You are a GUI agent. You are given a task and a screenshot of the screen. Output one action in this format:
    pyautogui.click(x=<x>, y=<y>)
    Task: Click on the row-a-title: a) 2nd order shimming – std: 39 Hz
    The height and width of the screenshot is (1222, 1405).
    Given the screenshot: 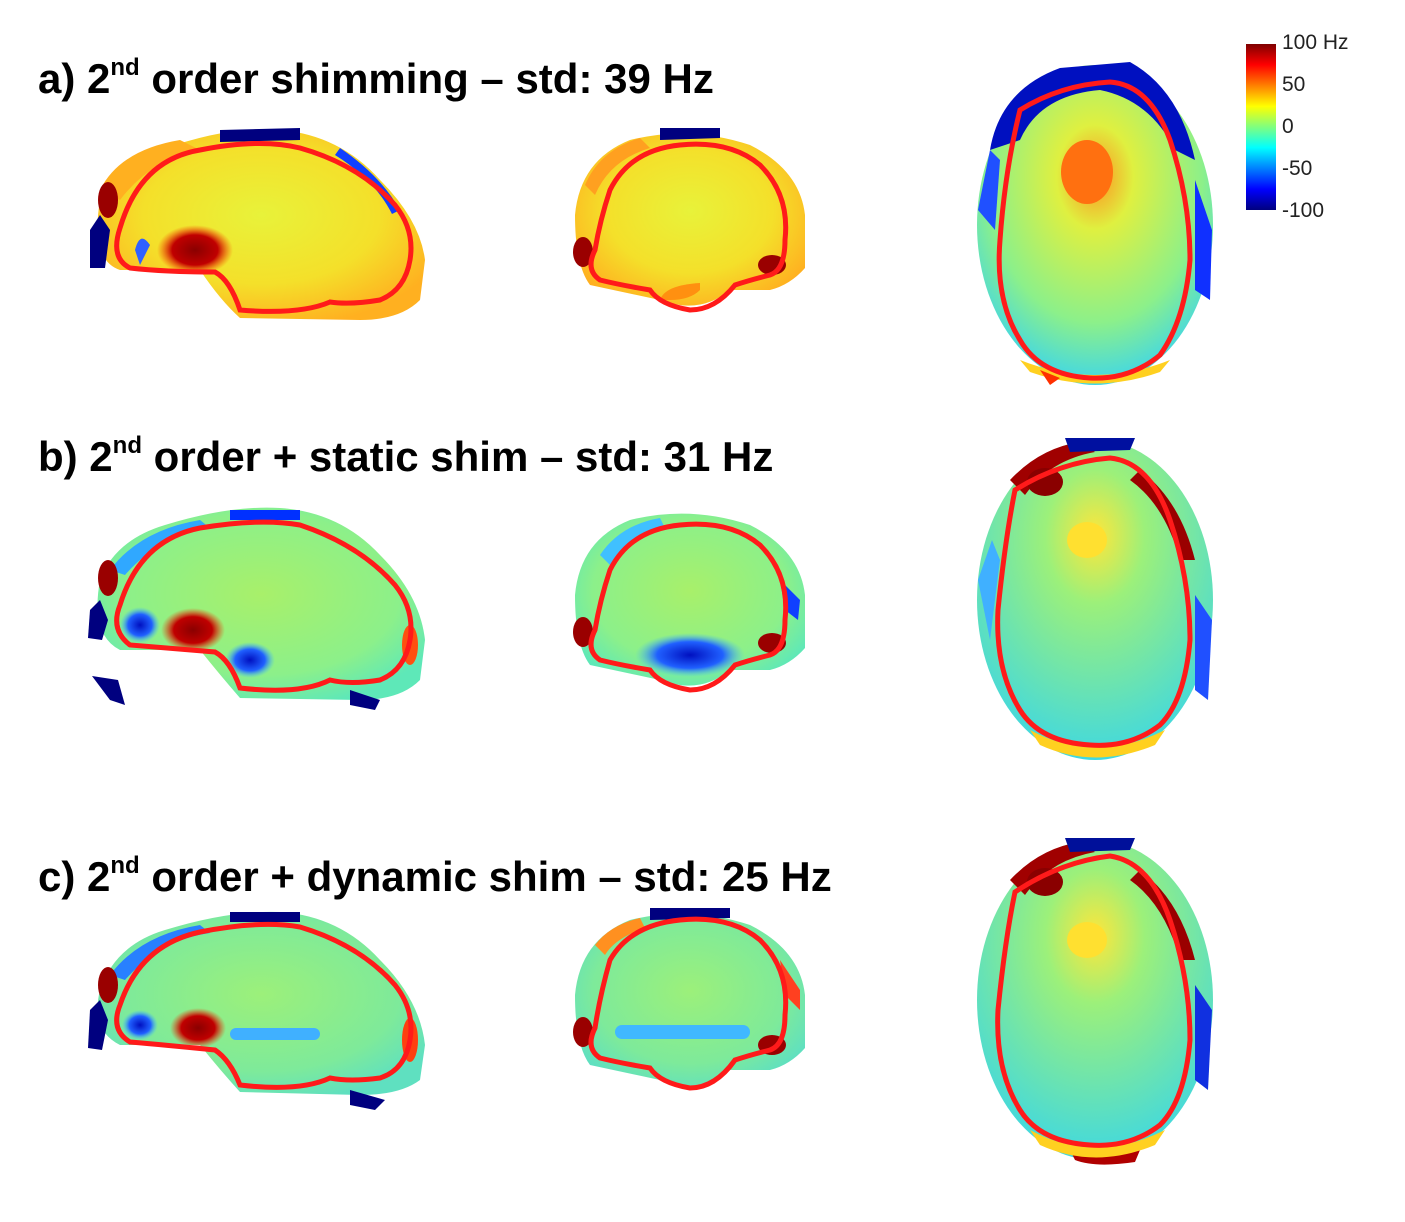 What is the action you would take?
    pyautogui.click(x=376, y=78)
    